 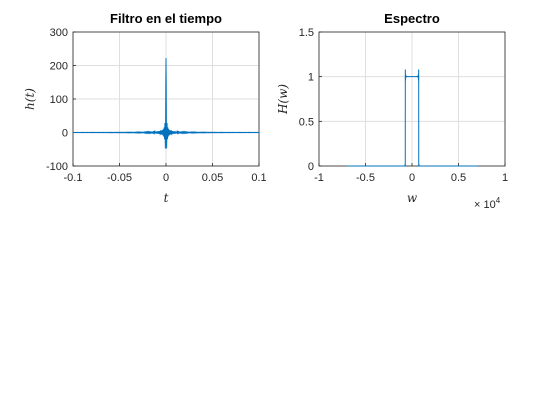 What do you see at coordinates (73, 178) in the screenshot?
I see `x-tick-label: -0.1` at bounding box center [73, 178].